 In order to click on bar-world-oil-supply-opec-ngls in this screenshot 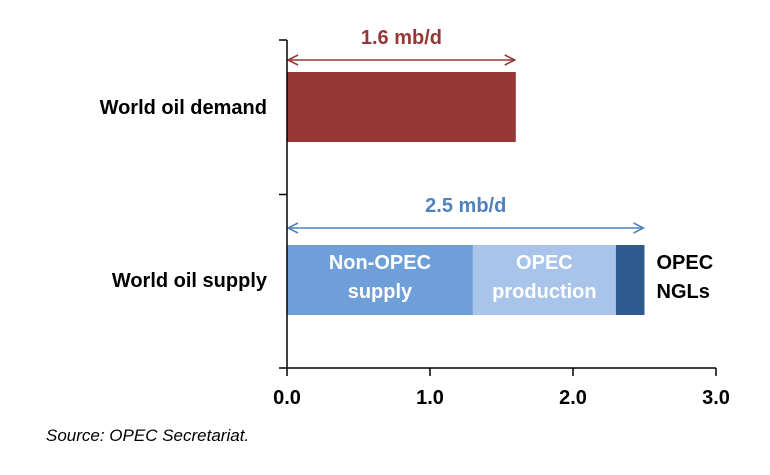, I will do `click(630, 280)`.